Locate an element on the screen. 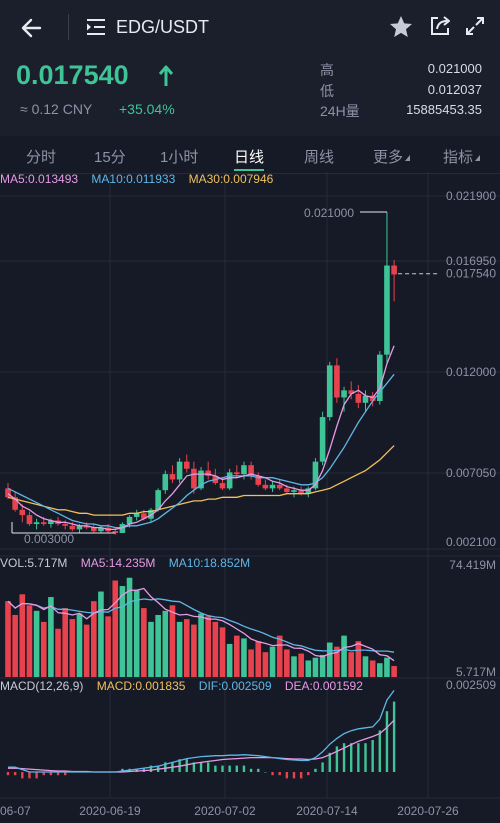 The image size is (500, 823). volume-axis-min-label: 5.717M is located at coordinates (476, 672).